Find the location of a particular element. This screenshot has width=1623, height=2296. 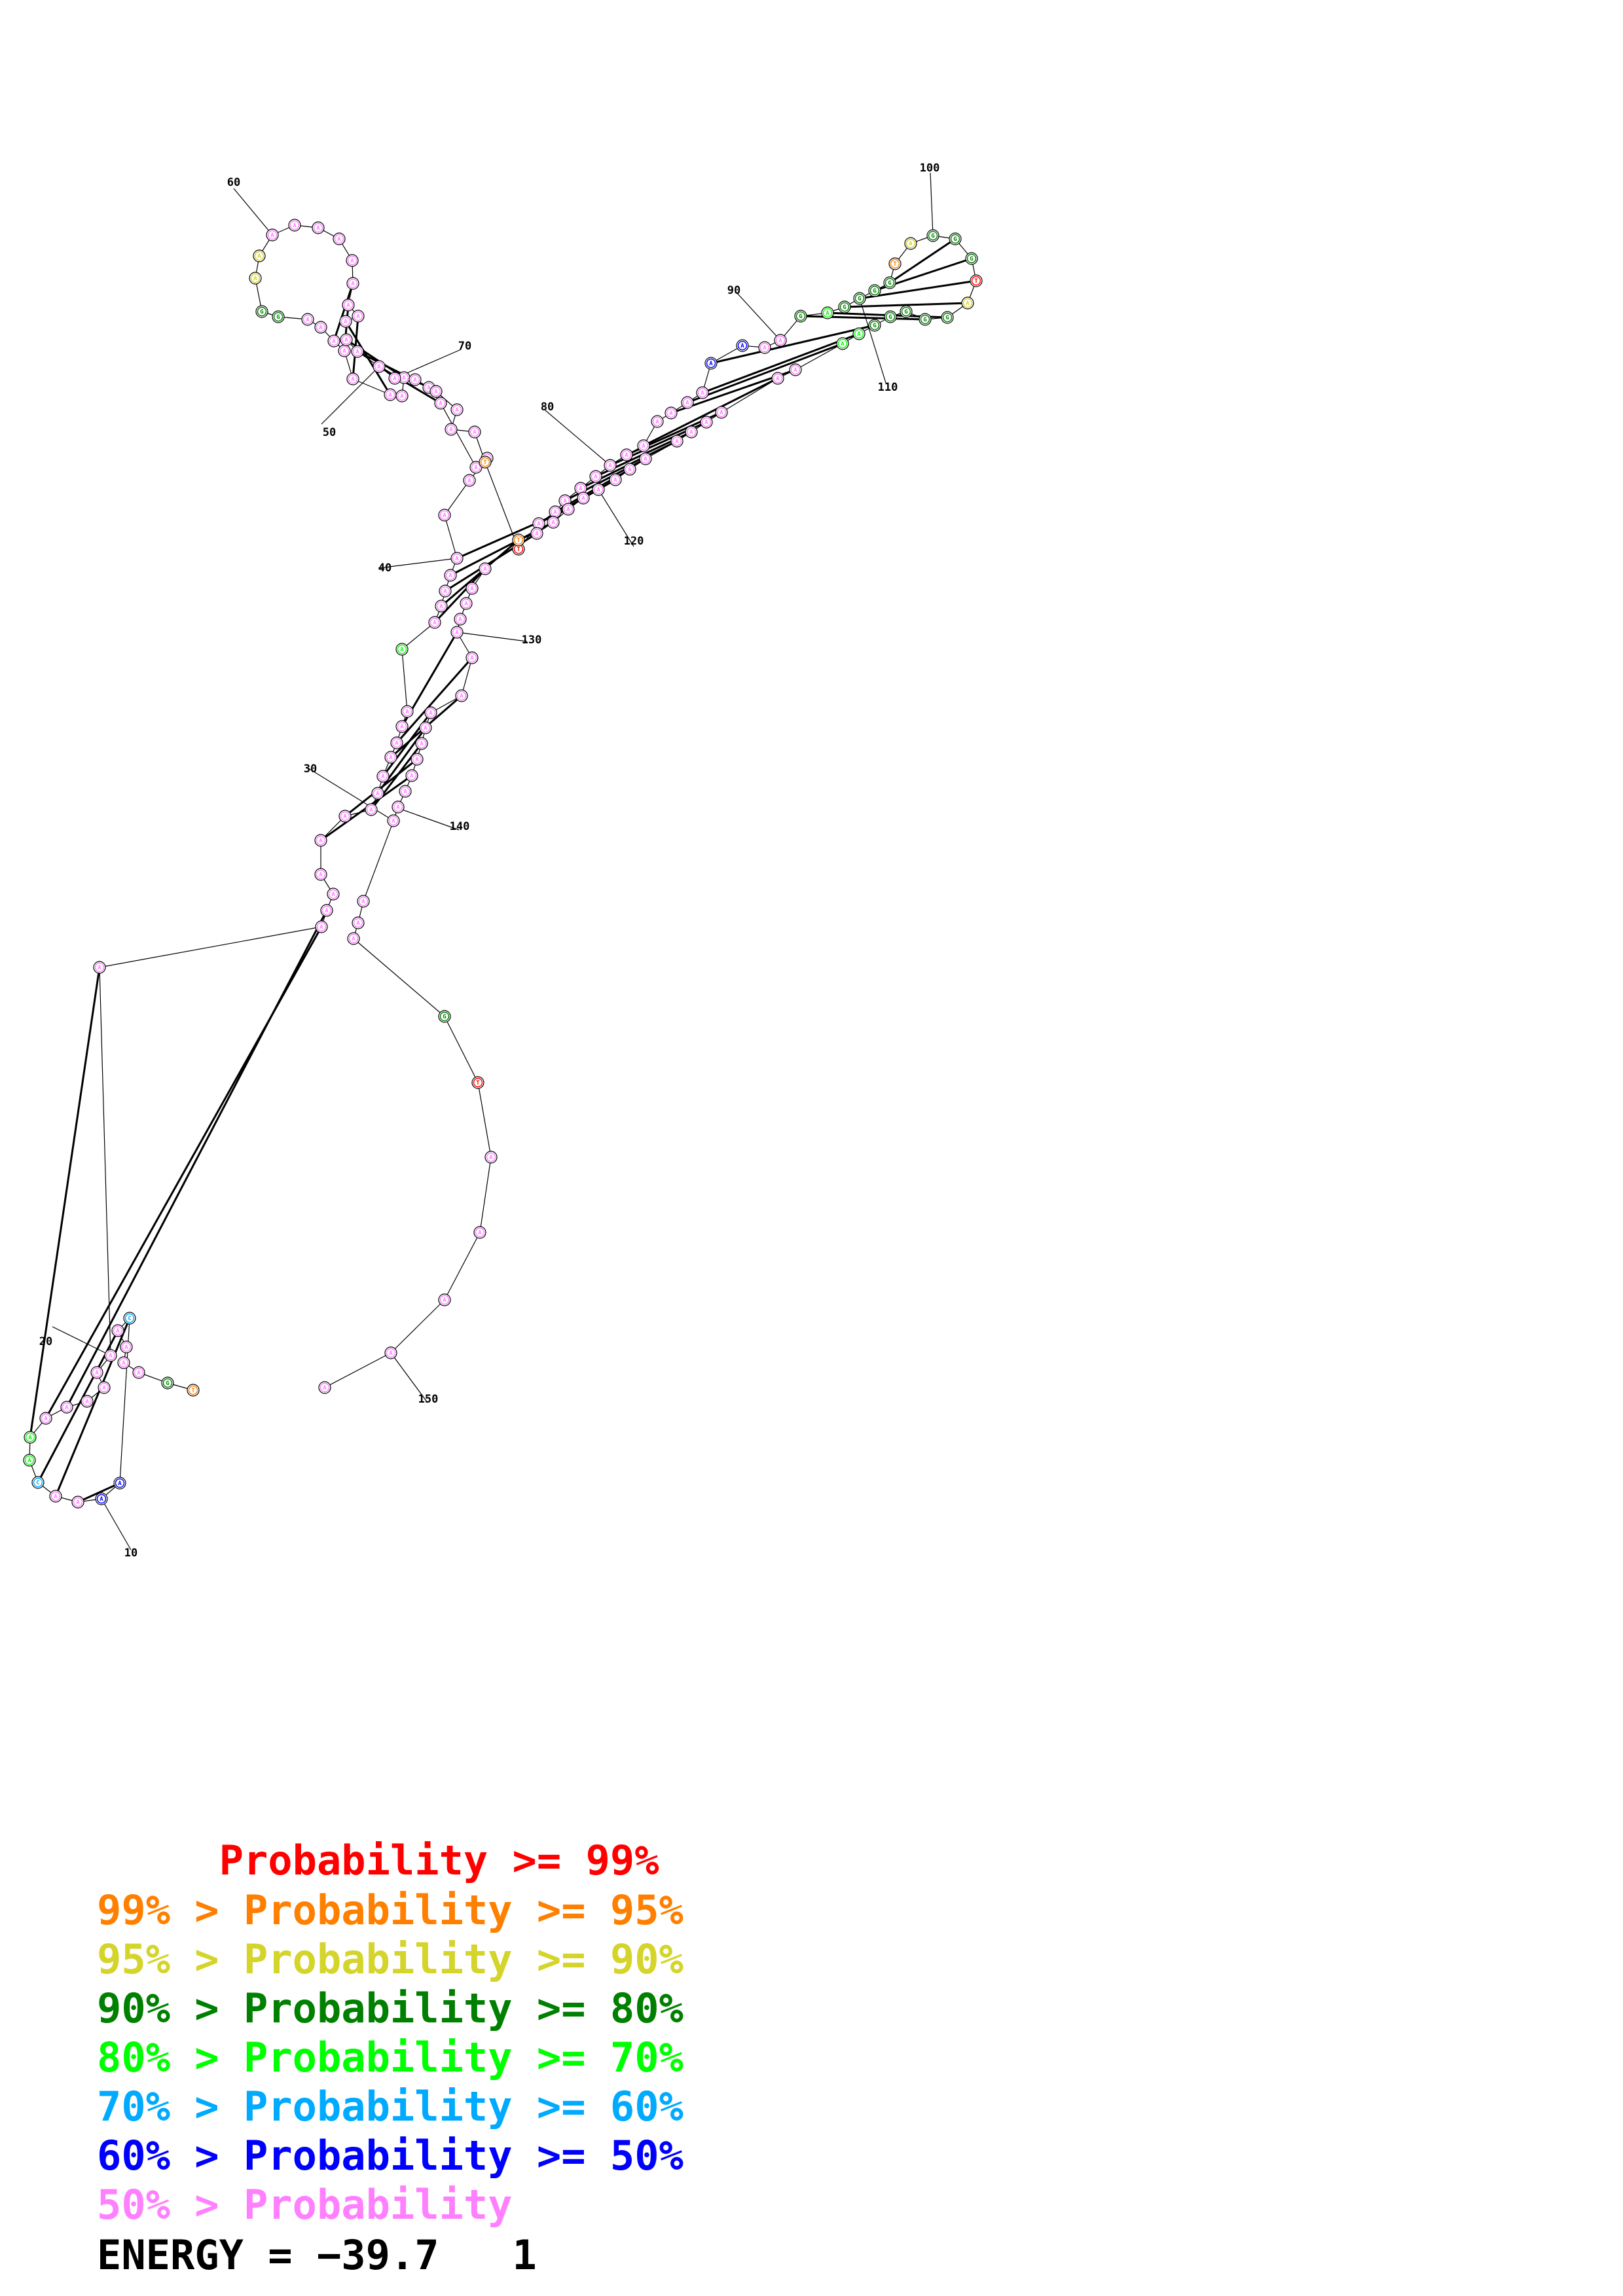

position-label: 140 is located at coordinates (460, 826).